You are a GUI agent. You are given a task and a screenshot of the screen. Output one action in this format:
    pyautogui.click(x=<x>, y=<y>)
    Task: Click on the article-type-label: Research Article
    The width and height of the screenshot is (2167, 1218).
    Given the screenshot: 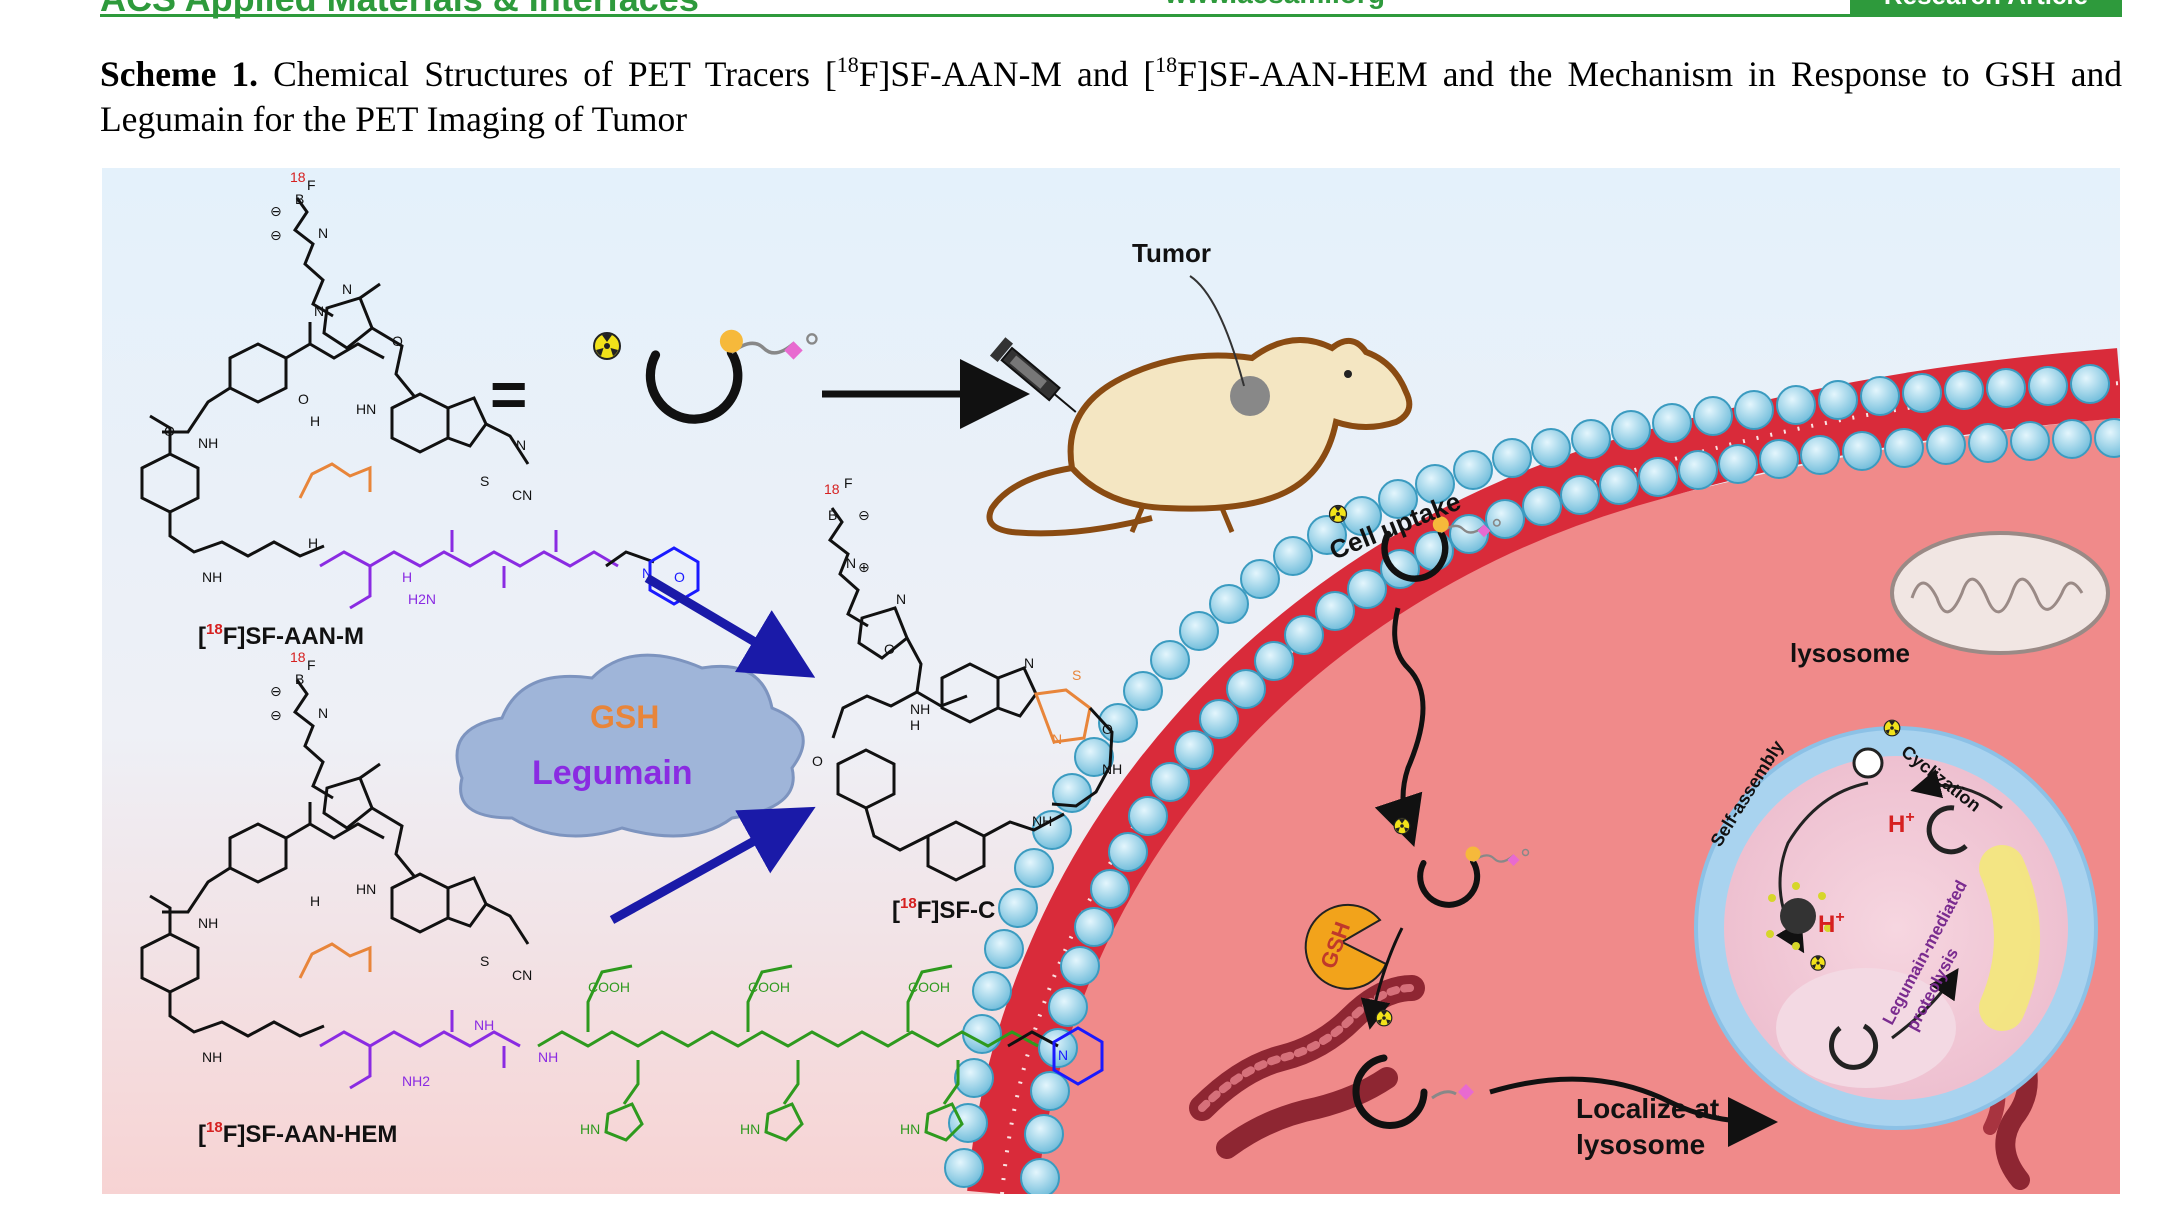 What is the action you would take?
    pyautogui.click(x=1986, y=5)
    